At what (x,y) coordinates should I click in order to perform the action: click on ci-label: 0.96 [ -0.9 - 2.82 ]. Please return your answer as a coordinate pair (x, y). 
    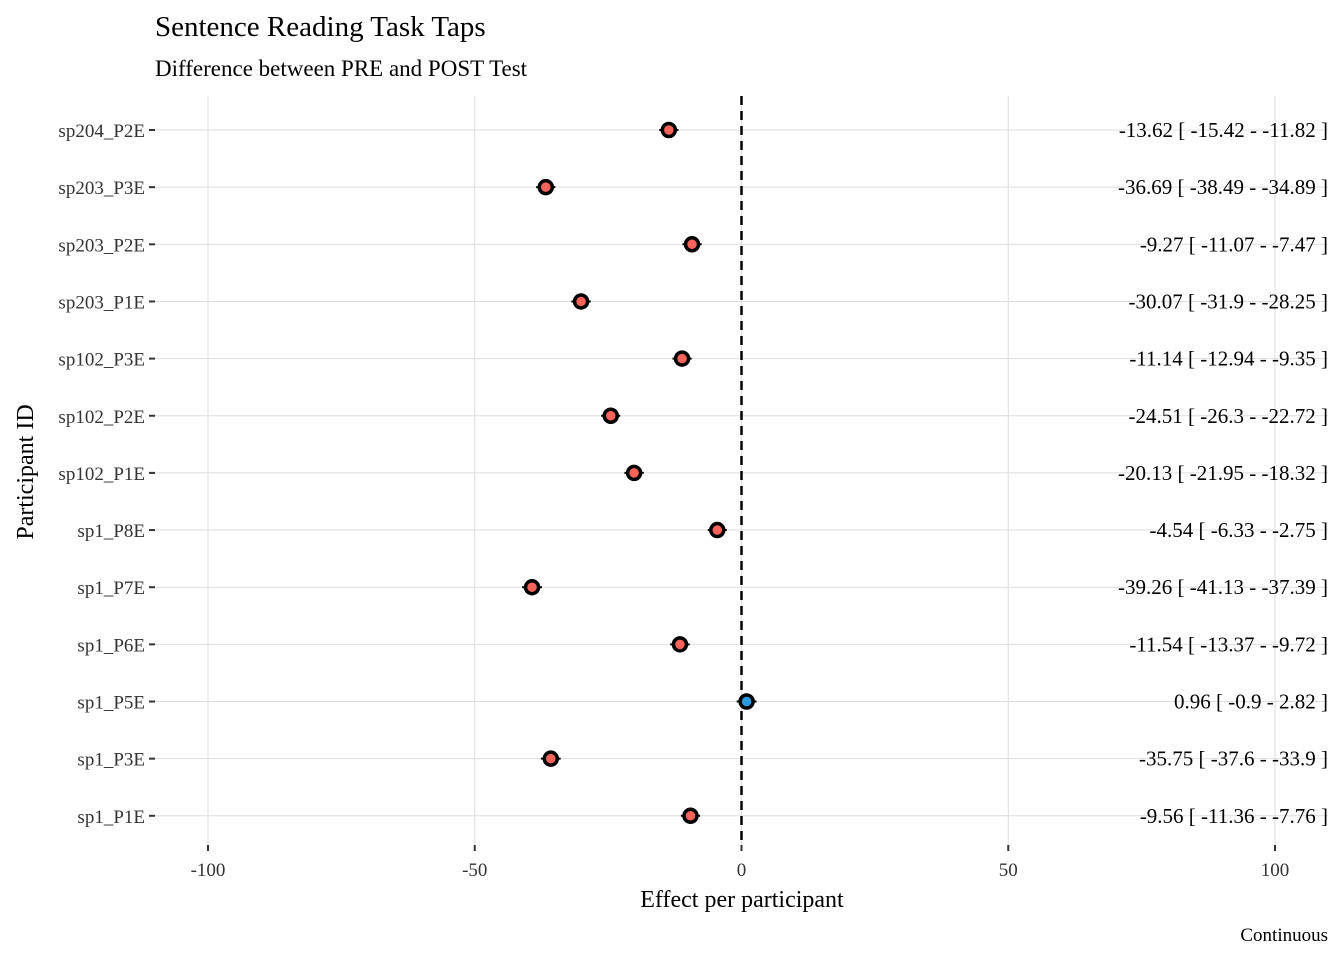
    Looking at the image, I should click on (1251, 702).